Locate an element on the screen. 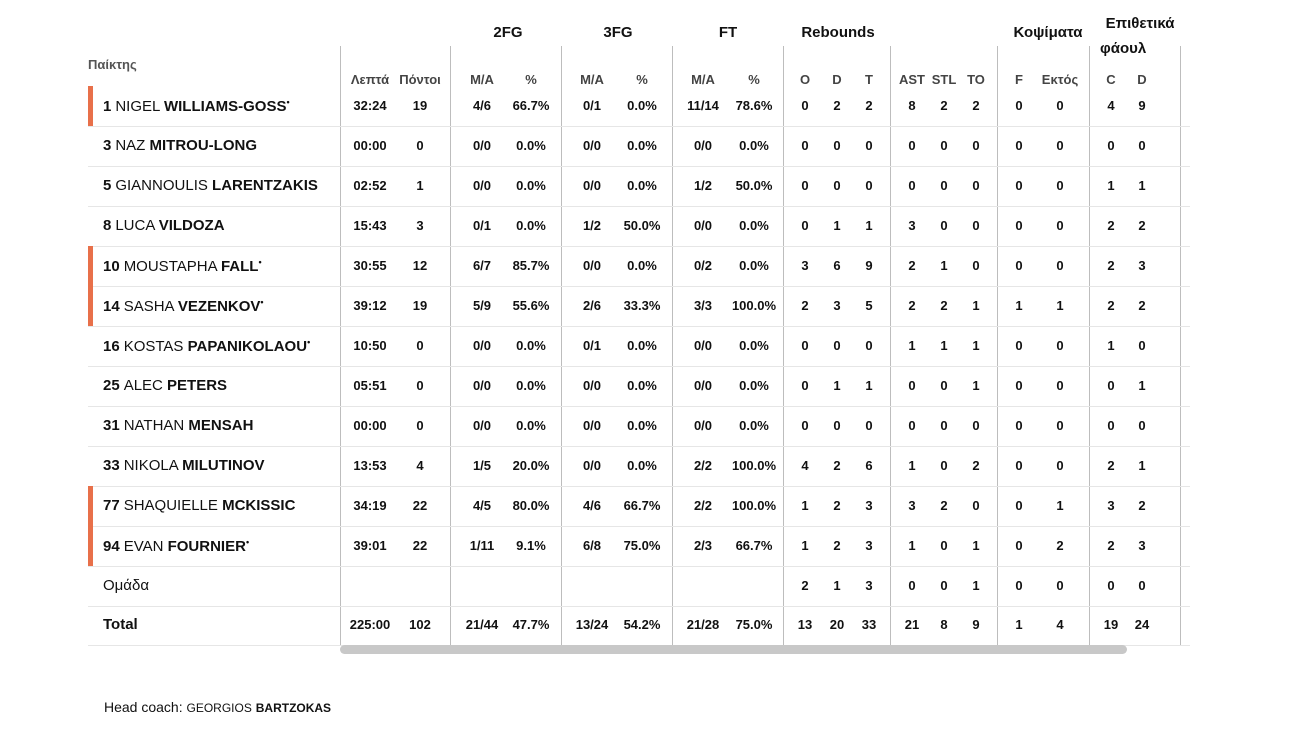  fg3-group-header: 3FG is located at coordinates (618, 32).